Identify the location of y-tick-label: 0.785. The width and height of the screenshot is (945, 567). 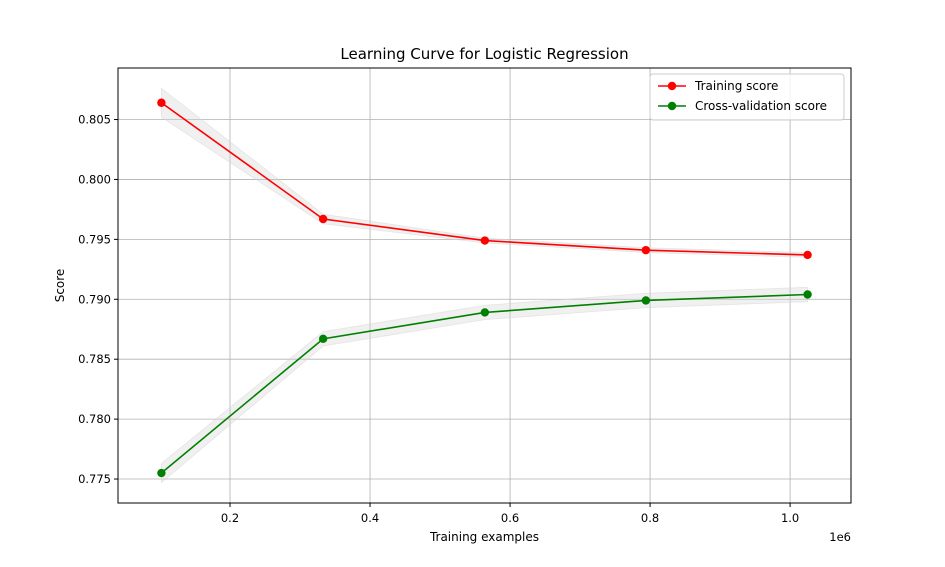
(94, 359).